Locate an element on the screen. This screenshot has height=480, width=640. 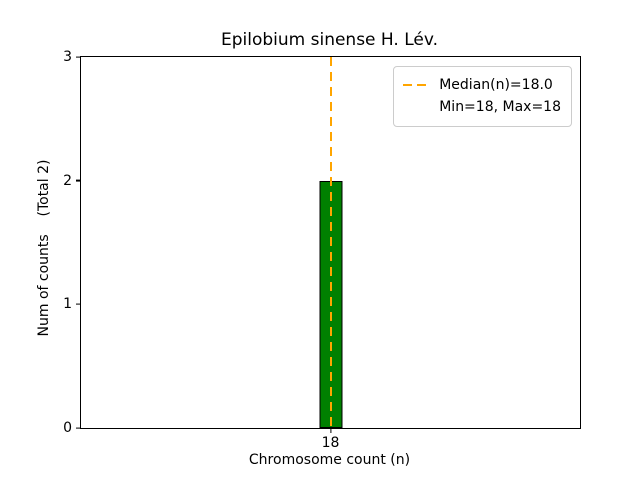
legend-row-median: Median(n)=18.0 is located at coordinates (482, 85).